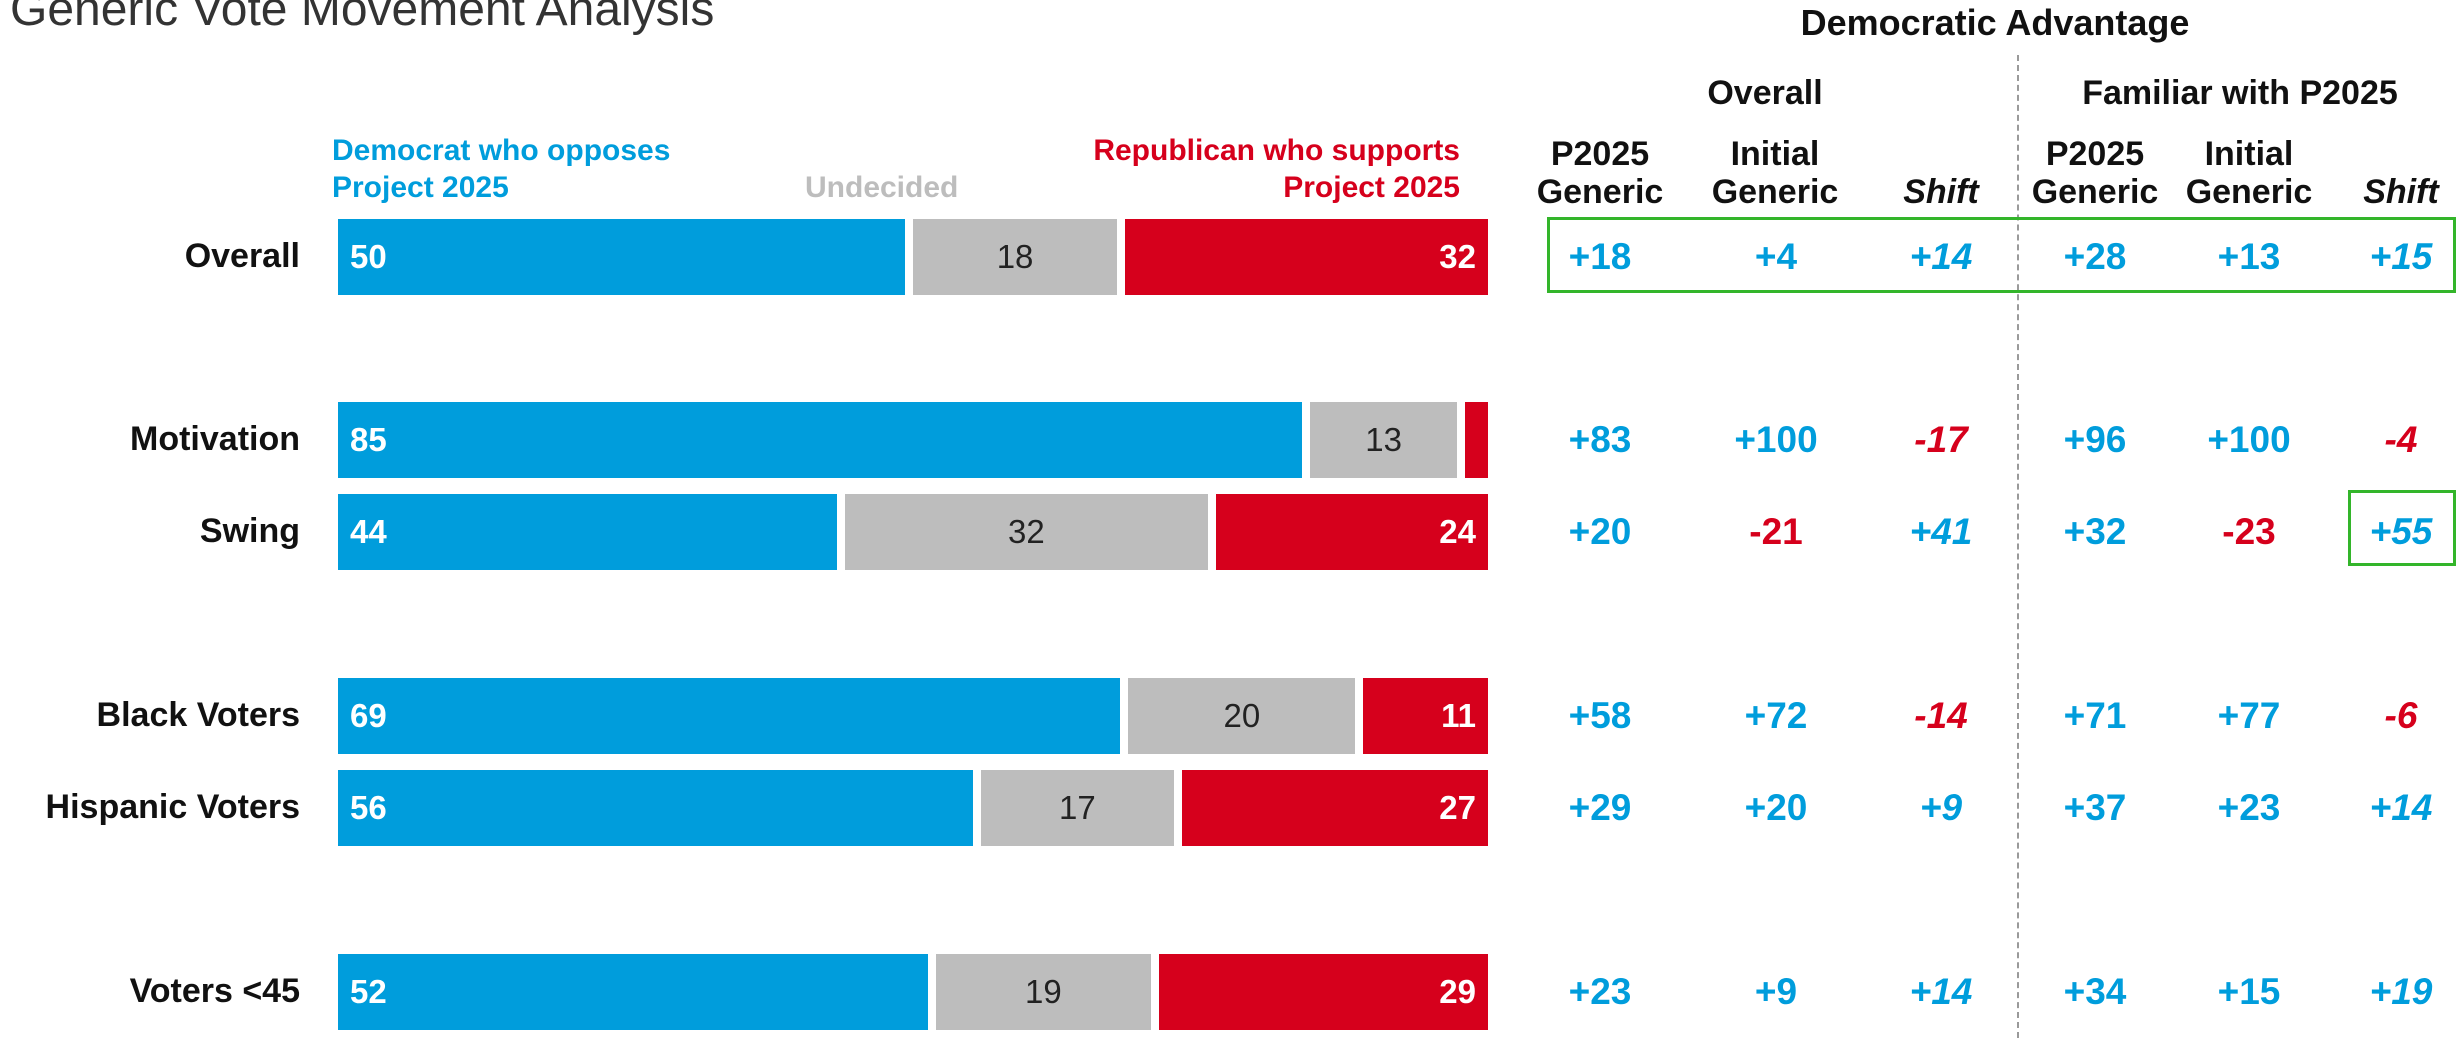 Image resolution: width=2456 pixels, height=1038 pixels. I want to click on bar-segment-rep, so click(1476, 440).